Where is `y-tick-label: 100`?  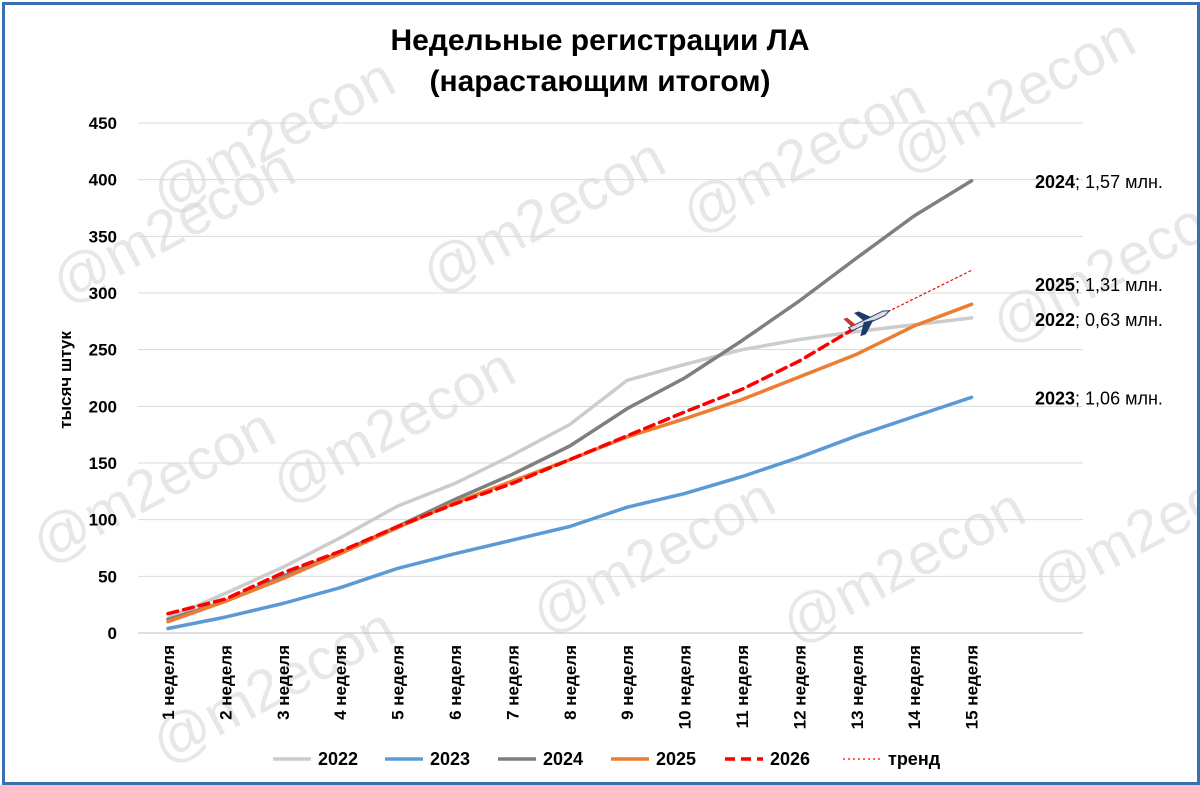 y-tick-label: 100 is located at coordinates (103, 520).